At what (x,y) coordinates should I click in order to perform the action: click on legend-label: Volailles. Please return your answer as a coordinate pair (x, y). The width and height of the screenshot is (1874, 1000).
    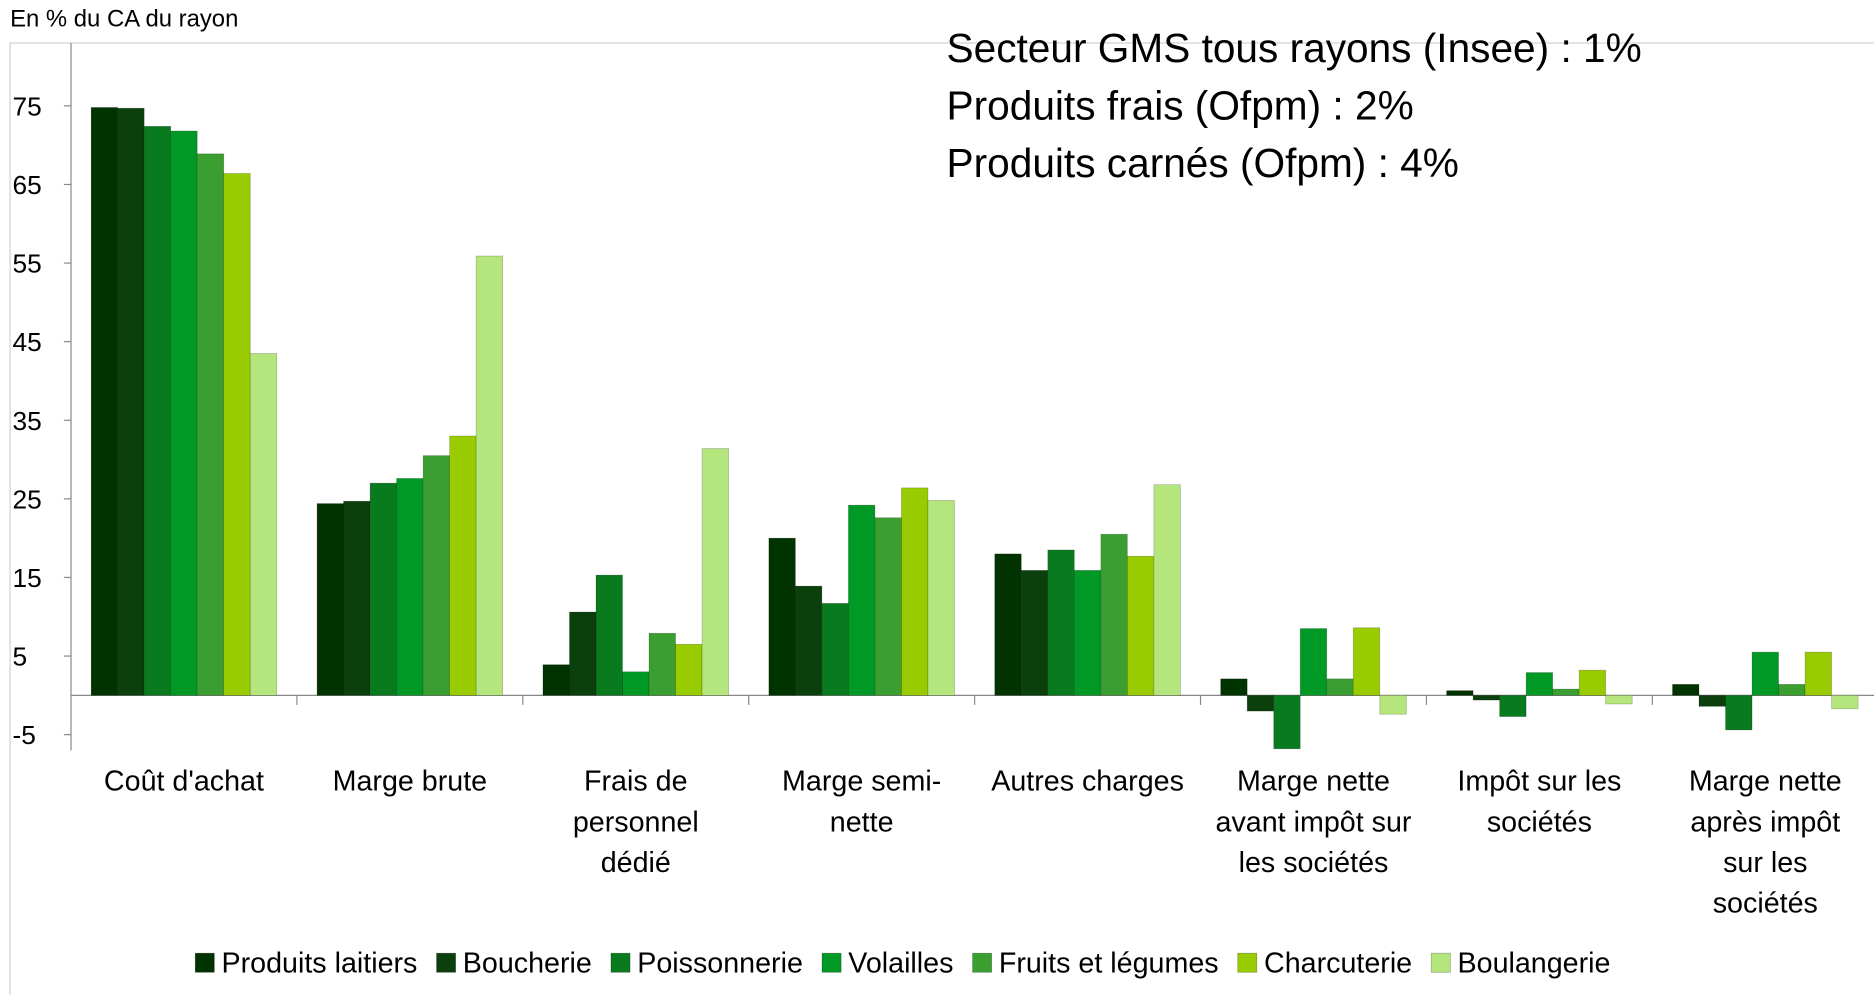
    Looking at the image, I should click on (900, 963).